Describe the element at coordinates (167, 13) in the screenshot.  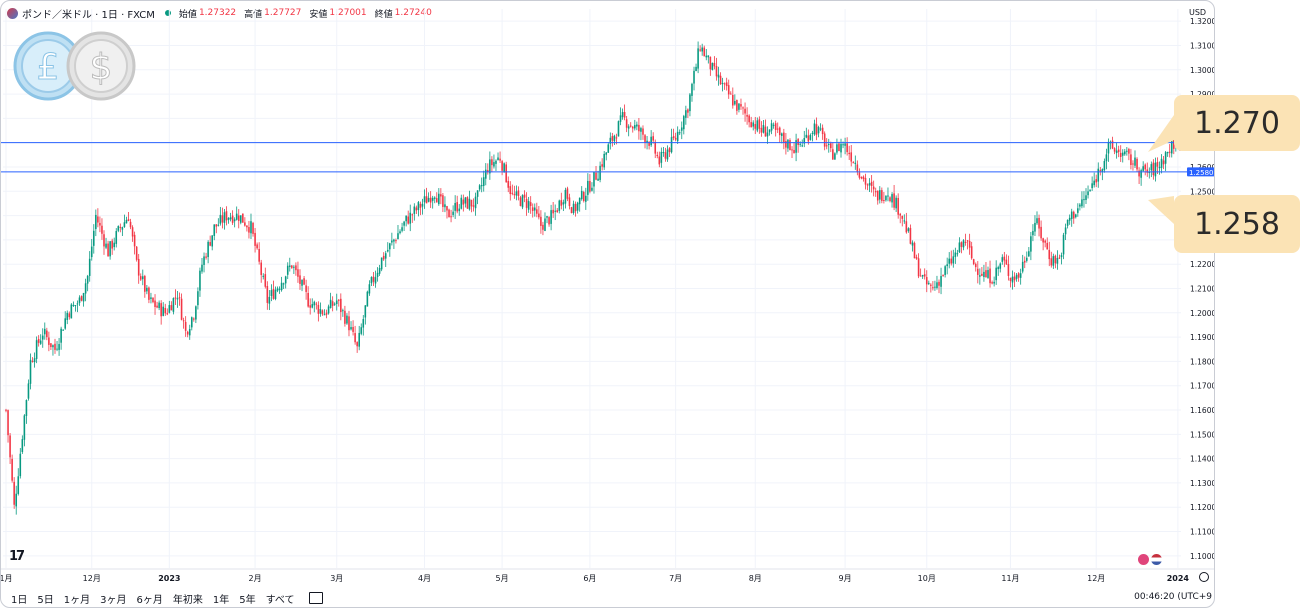
I see `market-open-icon` at that location.